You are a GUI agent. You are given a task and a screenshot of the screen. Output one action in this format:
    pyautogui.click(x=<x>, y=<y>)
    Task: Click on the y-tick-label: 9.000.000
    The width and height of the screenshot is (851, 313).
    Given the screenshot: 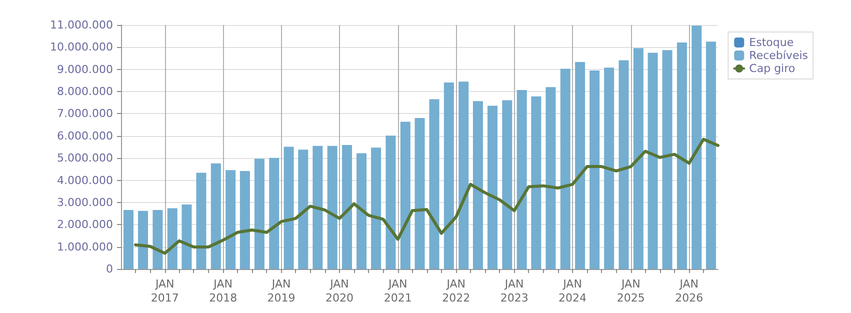 What is the action you would take?
    pyautogui.click(x=85, y=69)
    